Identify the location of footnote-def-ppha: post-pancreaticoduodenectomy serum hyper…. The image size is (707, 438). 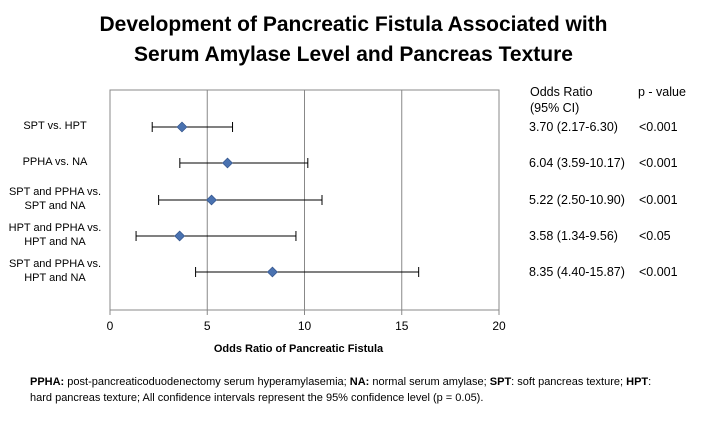
(207, 382).